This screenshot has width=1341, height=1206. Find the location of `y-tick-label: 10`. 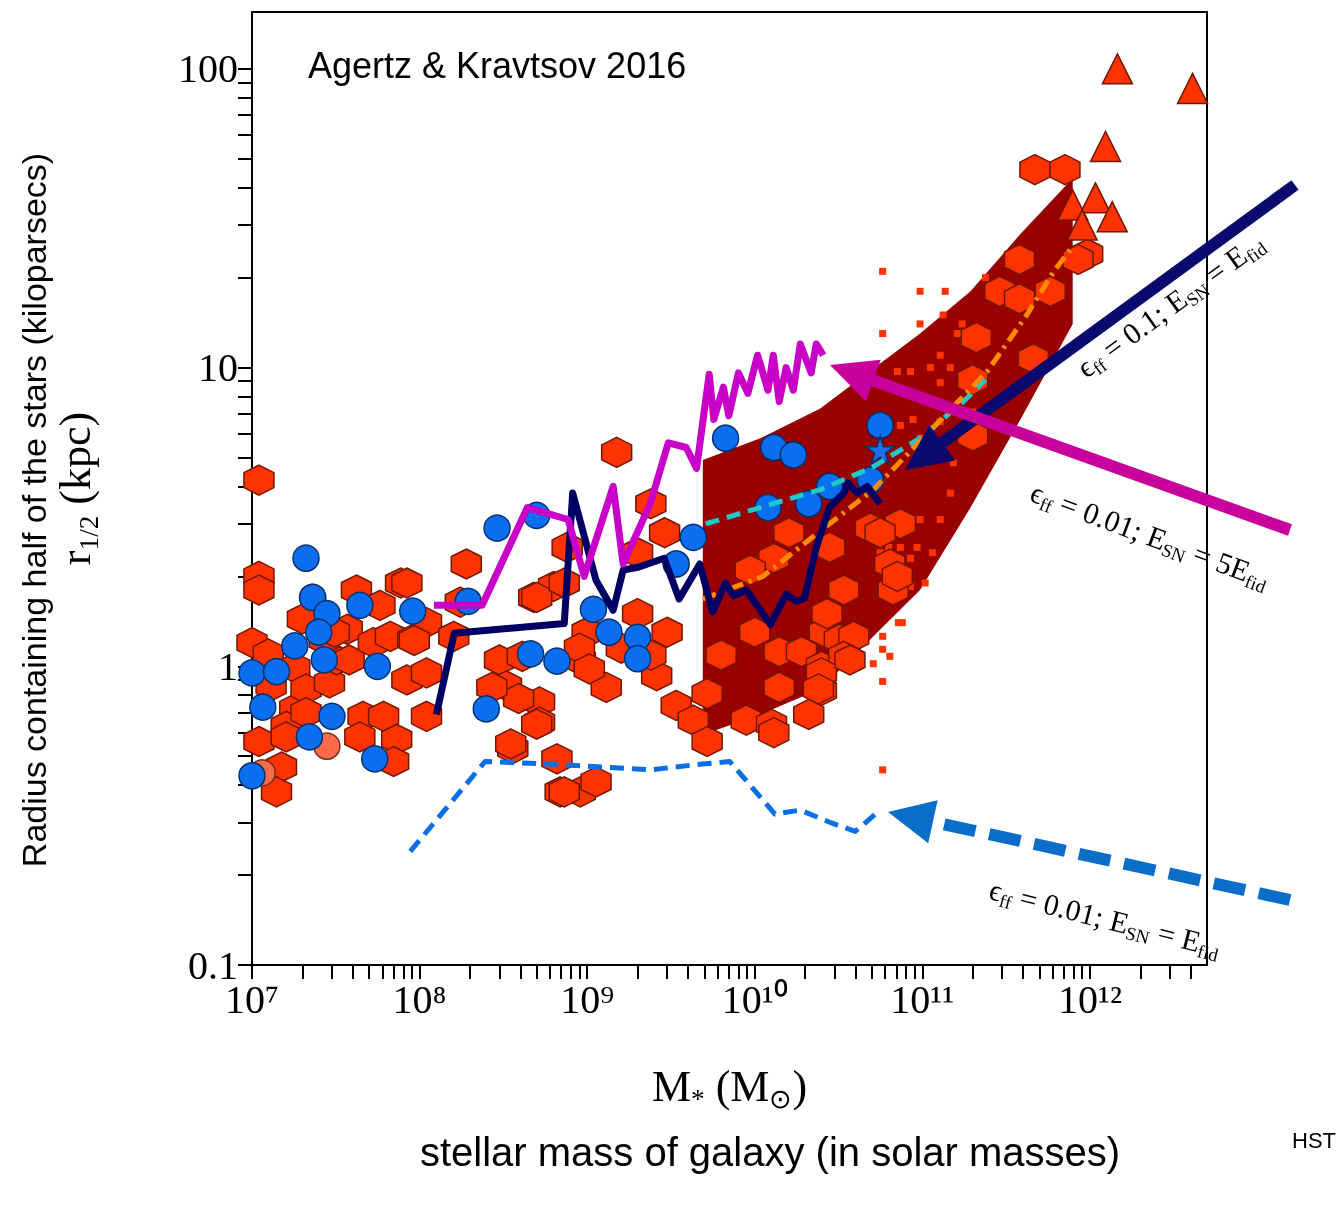

y-tick-label: 10 is located at coordinates (218, 368).